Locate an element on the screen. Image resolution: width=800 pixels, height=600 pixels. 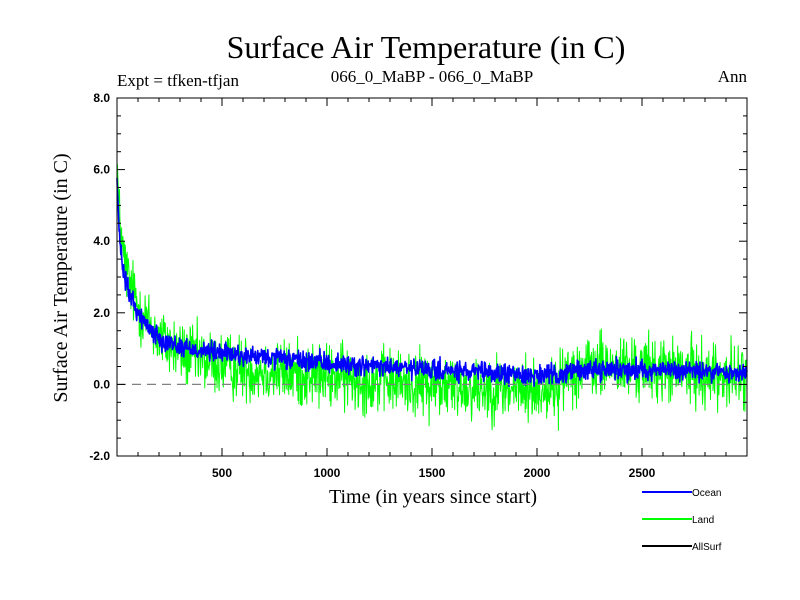
y-tick-label: 8.0 is located at coordinates (101, 98).